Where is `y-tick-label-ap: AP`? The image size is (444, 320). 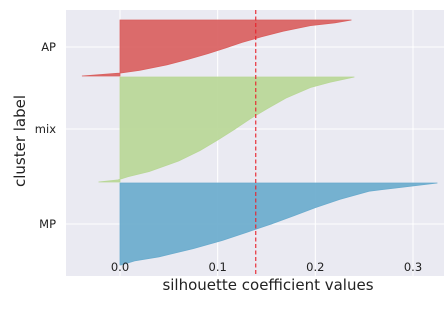
y-tick-label-ap: AP is located at coordinates (48, 47).